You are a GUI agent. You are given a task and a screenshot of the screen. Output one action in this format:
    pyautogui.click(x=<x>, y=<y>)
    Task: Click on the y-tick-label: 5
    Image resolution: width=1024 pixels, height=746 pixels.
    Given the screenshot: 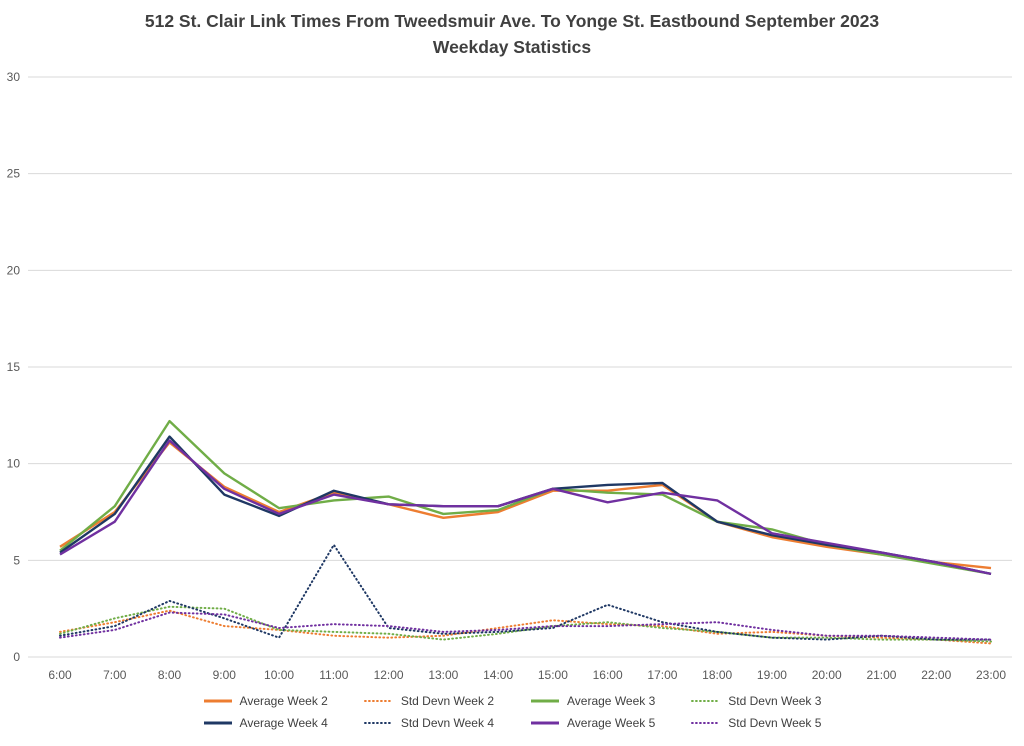 What is the action you would take?
    pyautogui.click(x=16, y=560)
    